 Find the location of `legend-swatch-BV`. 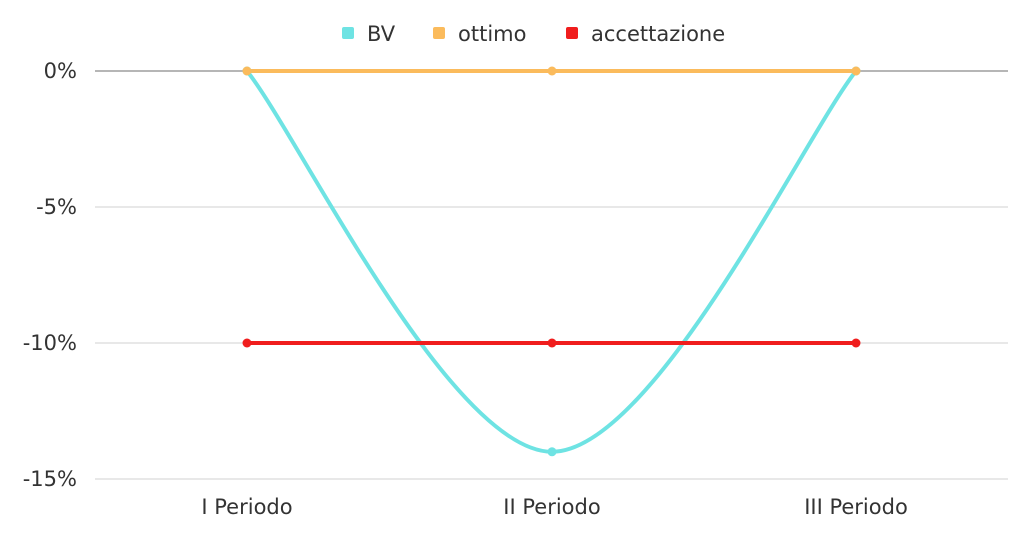

legend-swatch-BV is located at coordinates (348, 33).